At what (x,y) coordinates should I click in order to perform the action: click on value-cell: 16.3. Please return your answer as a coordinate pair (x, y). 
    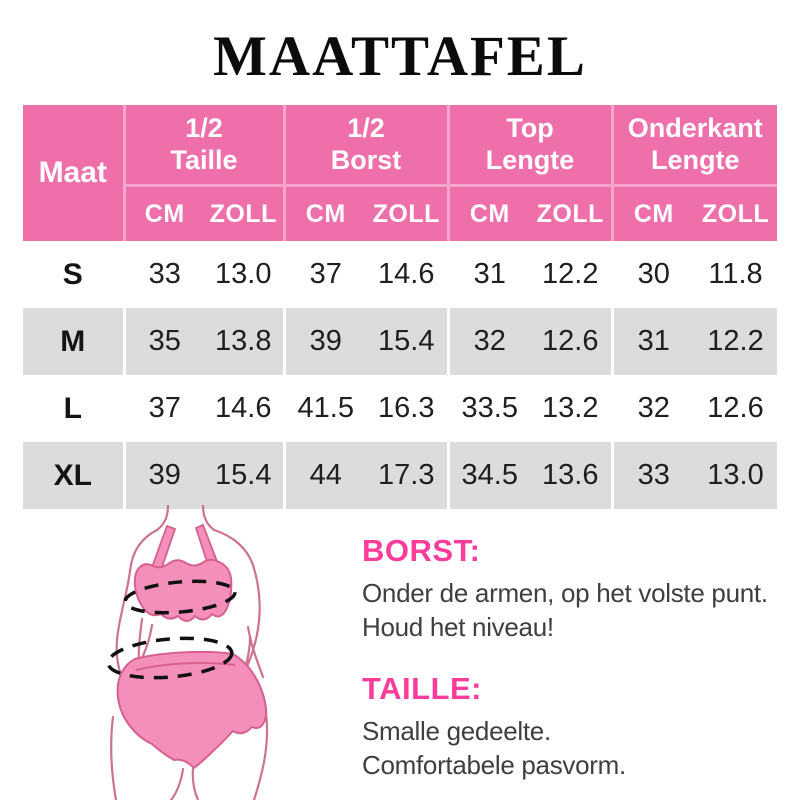
    Looking at the image, I should click on (407, 408).